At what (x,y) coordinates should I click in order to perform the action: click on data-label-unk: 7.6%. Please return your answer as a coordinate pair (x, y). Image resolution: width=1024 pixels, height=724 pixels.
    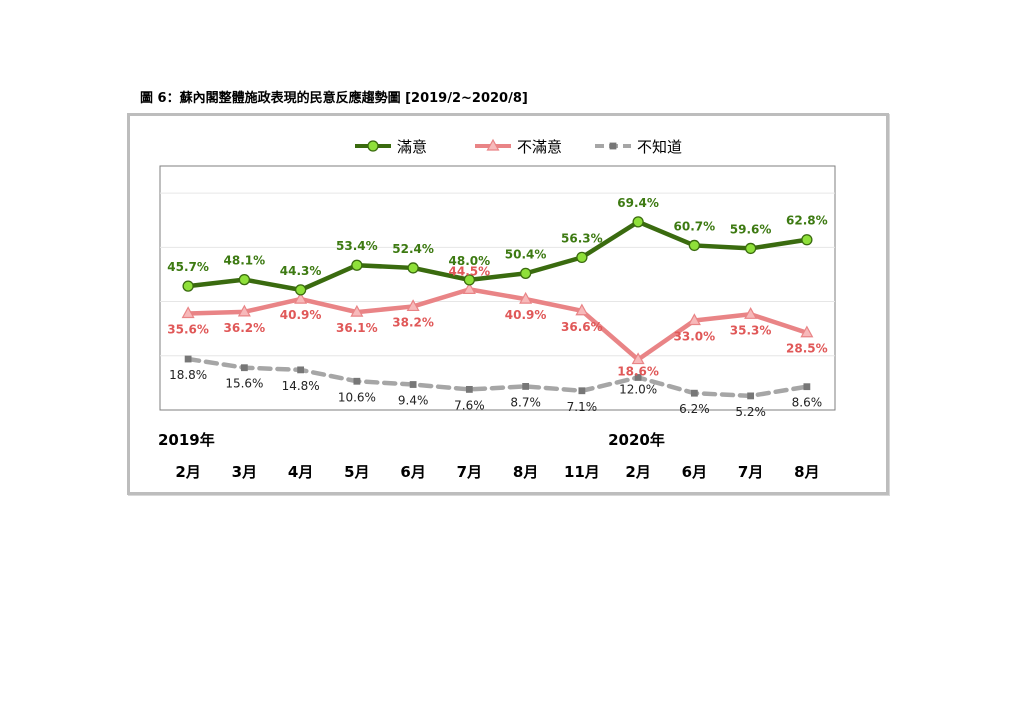
    Looking at the image, I should click on (469, 405).